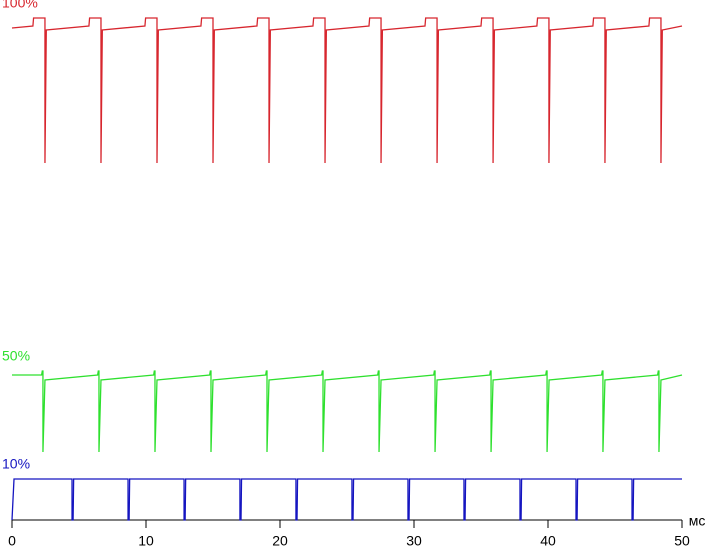  Describe the element at coordinates (16, 356) in the screenshot. I see `series-label: 50%` at that location.